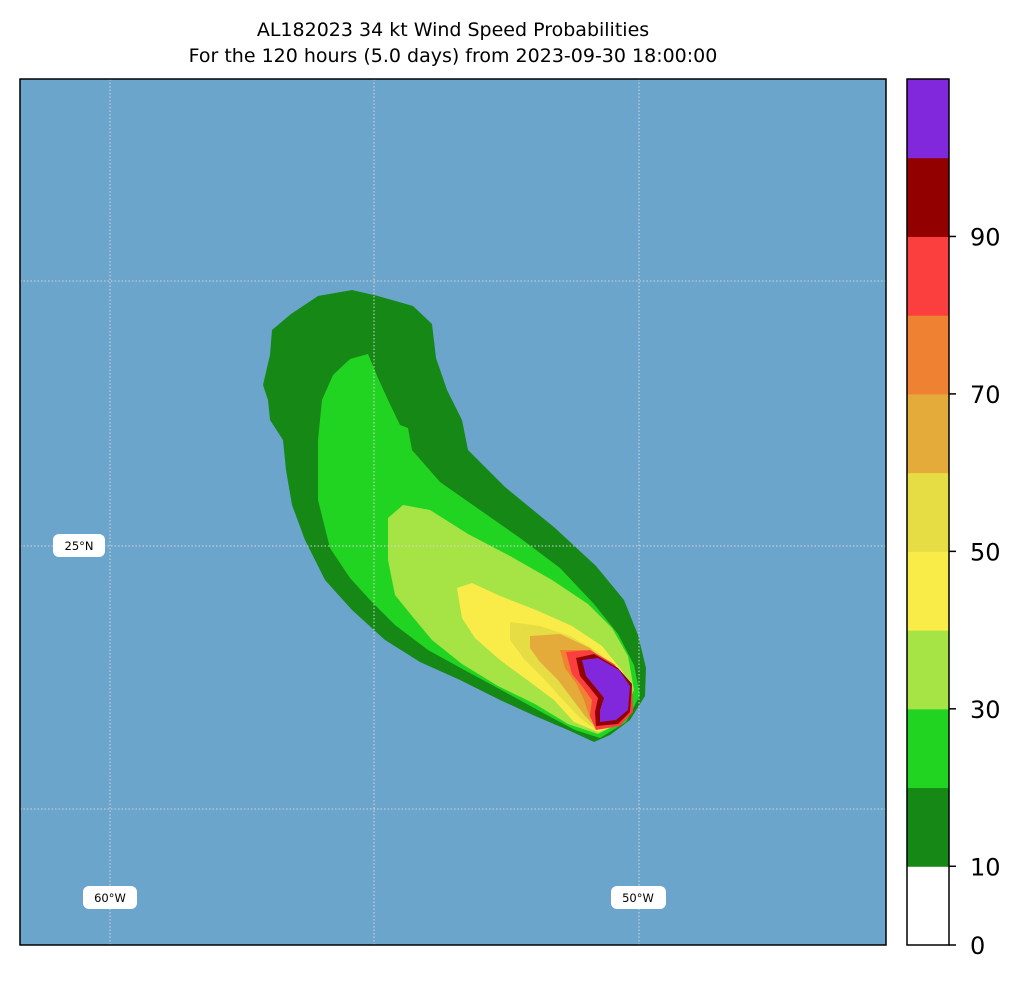  Describe the element at coordinates (985, 395) in the screenshot. I see `colorbar-tick-label-70: 70` at that location.